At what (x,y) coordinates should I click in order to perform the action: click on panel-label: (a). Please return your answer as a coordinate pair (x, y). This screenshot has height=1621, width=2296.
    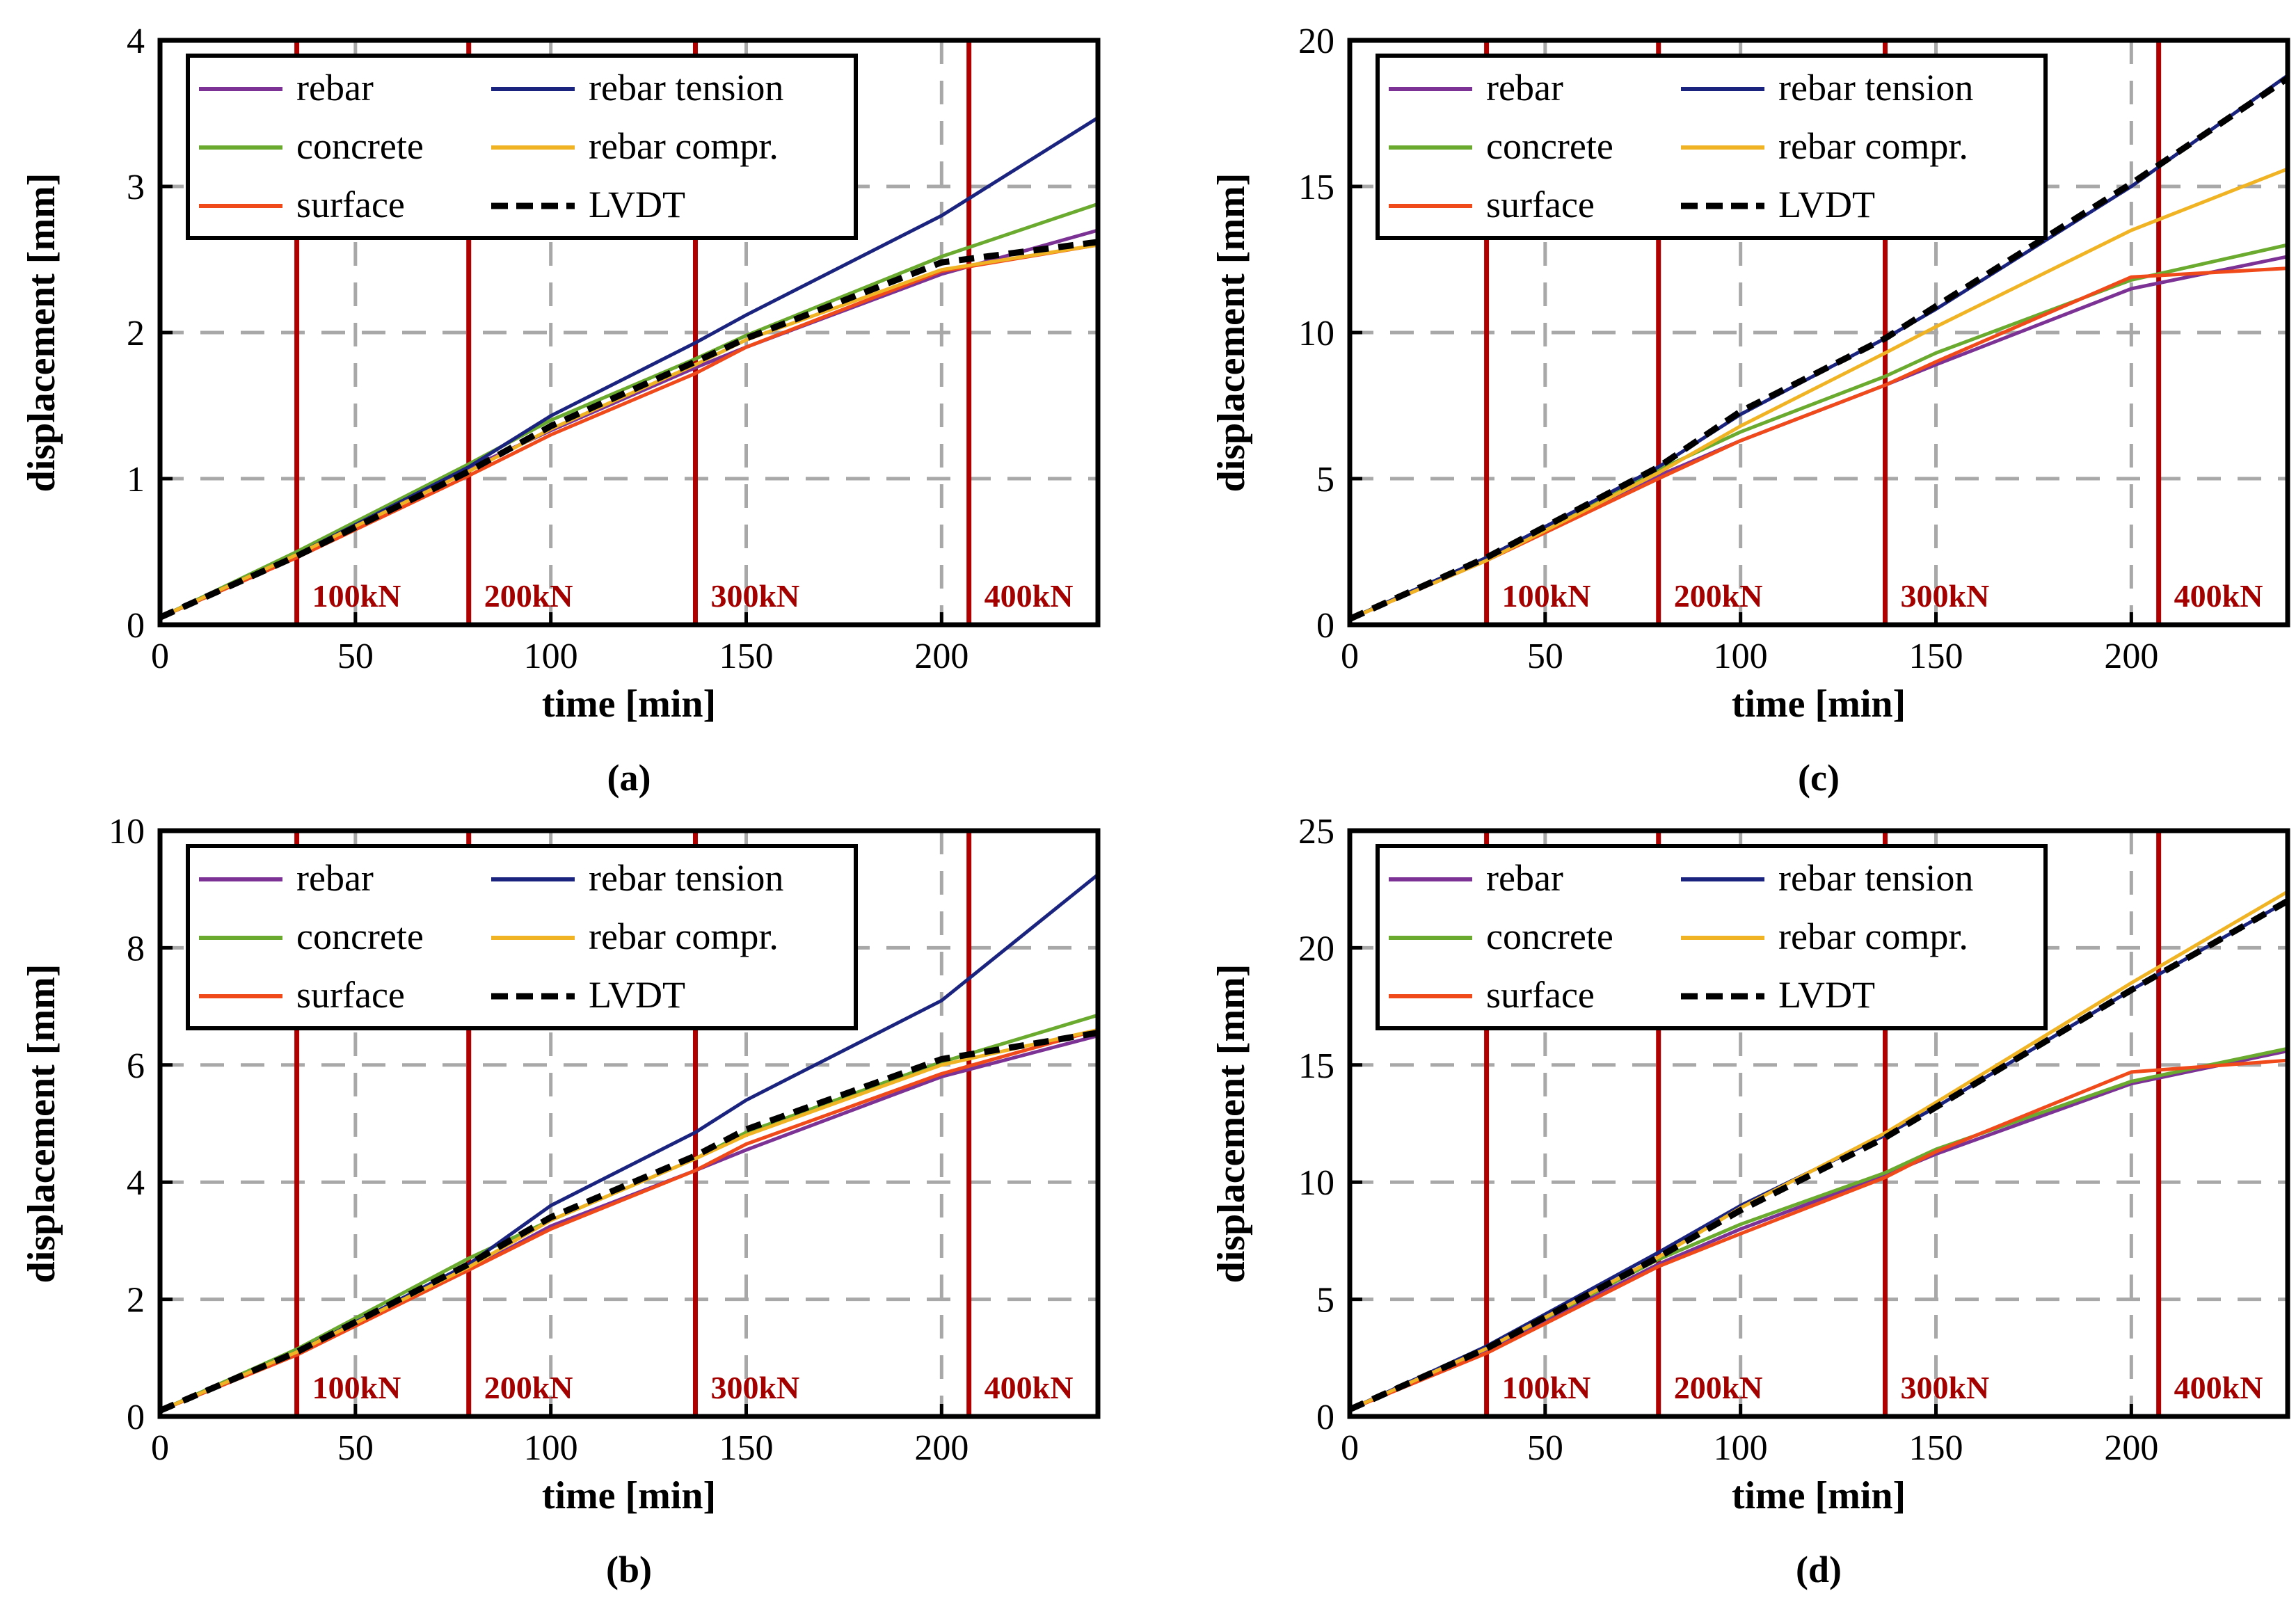
    Looking at the image, I should click on (629, 778).